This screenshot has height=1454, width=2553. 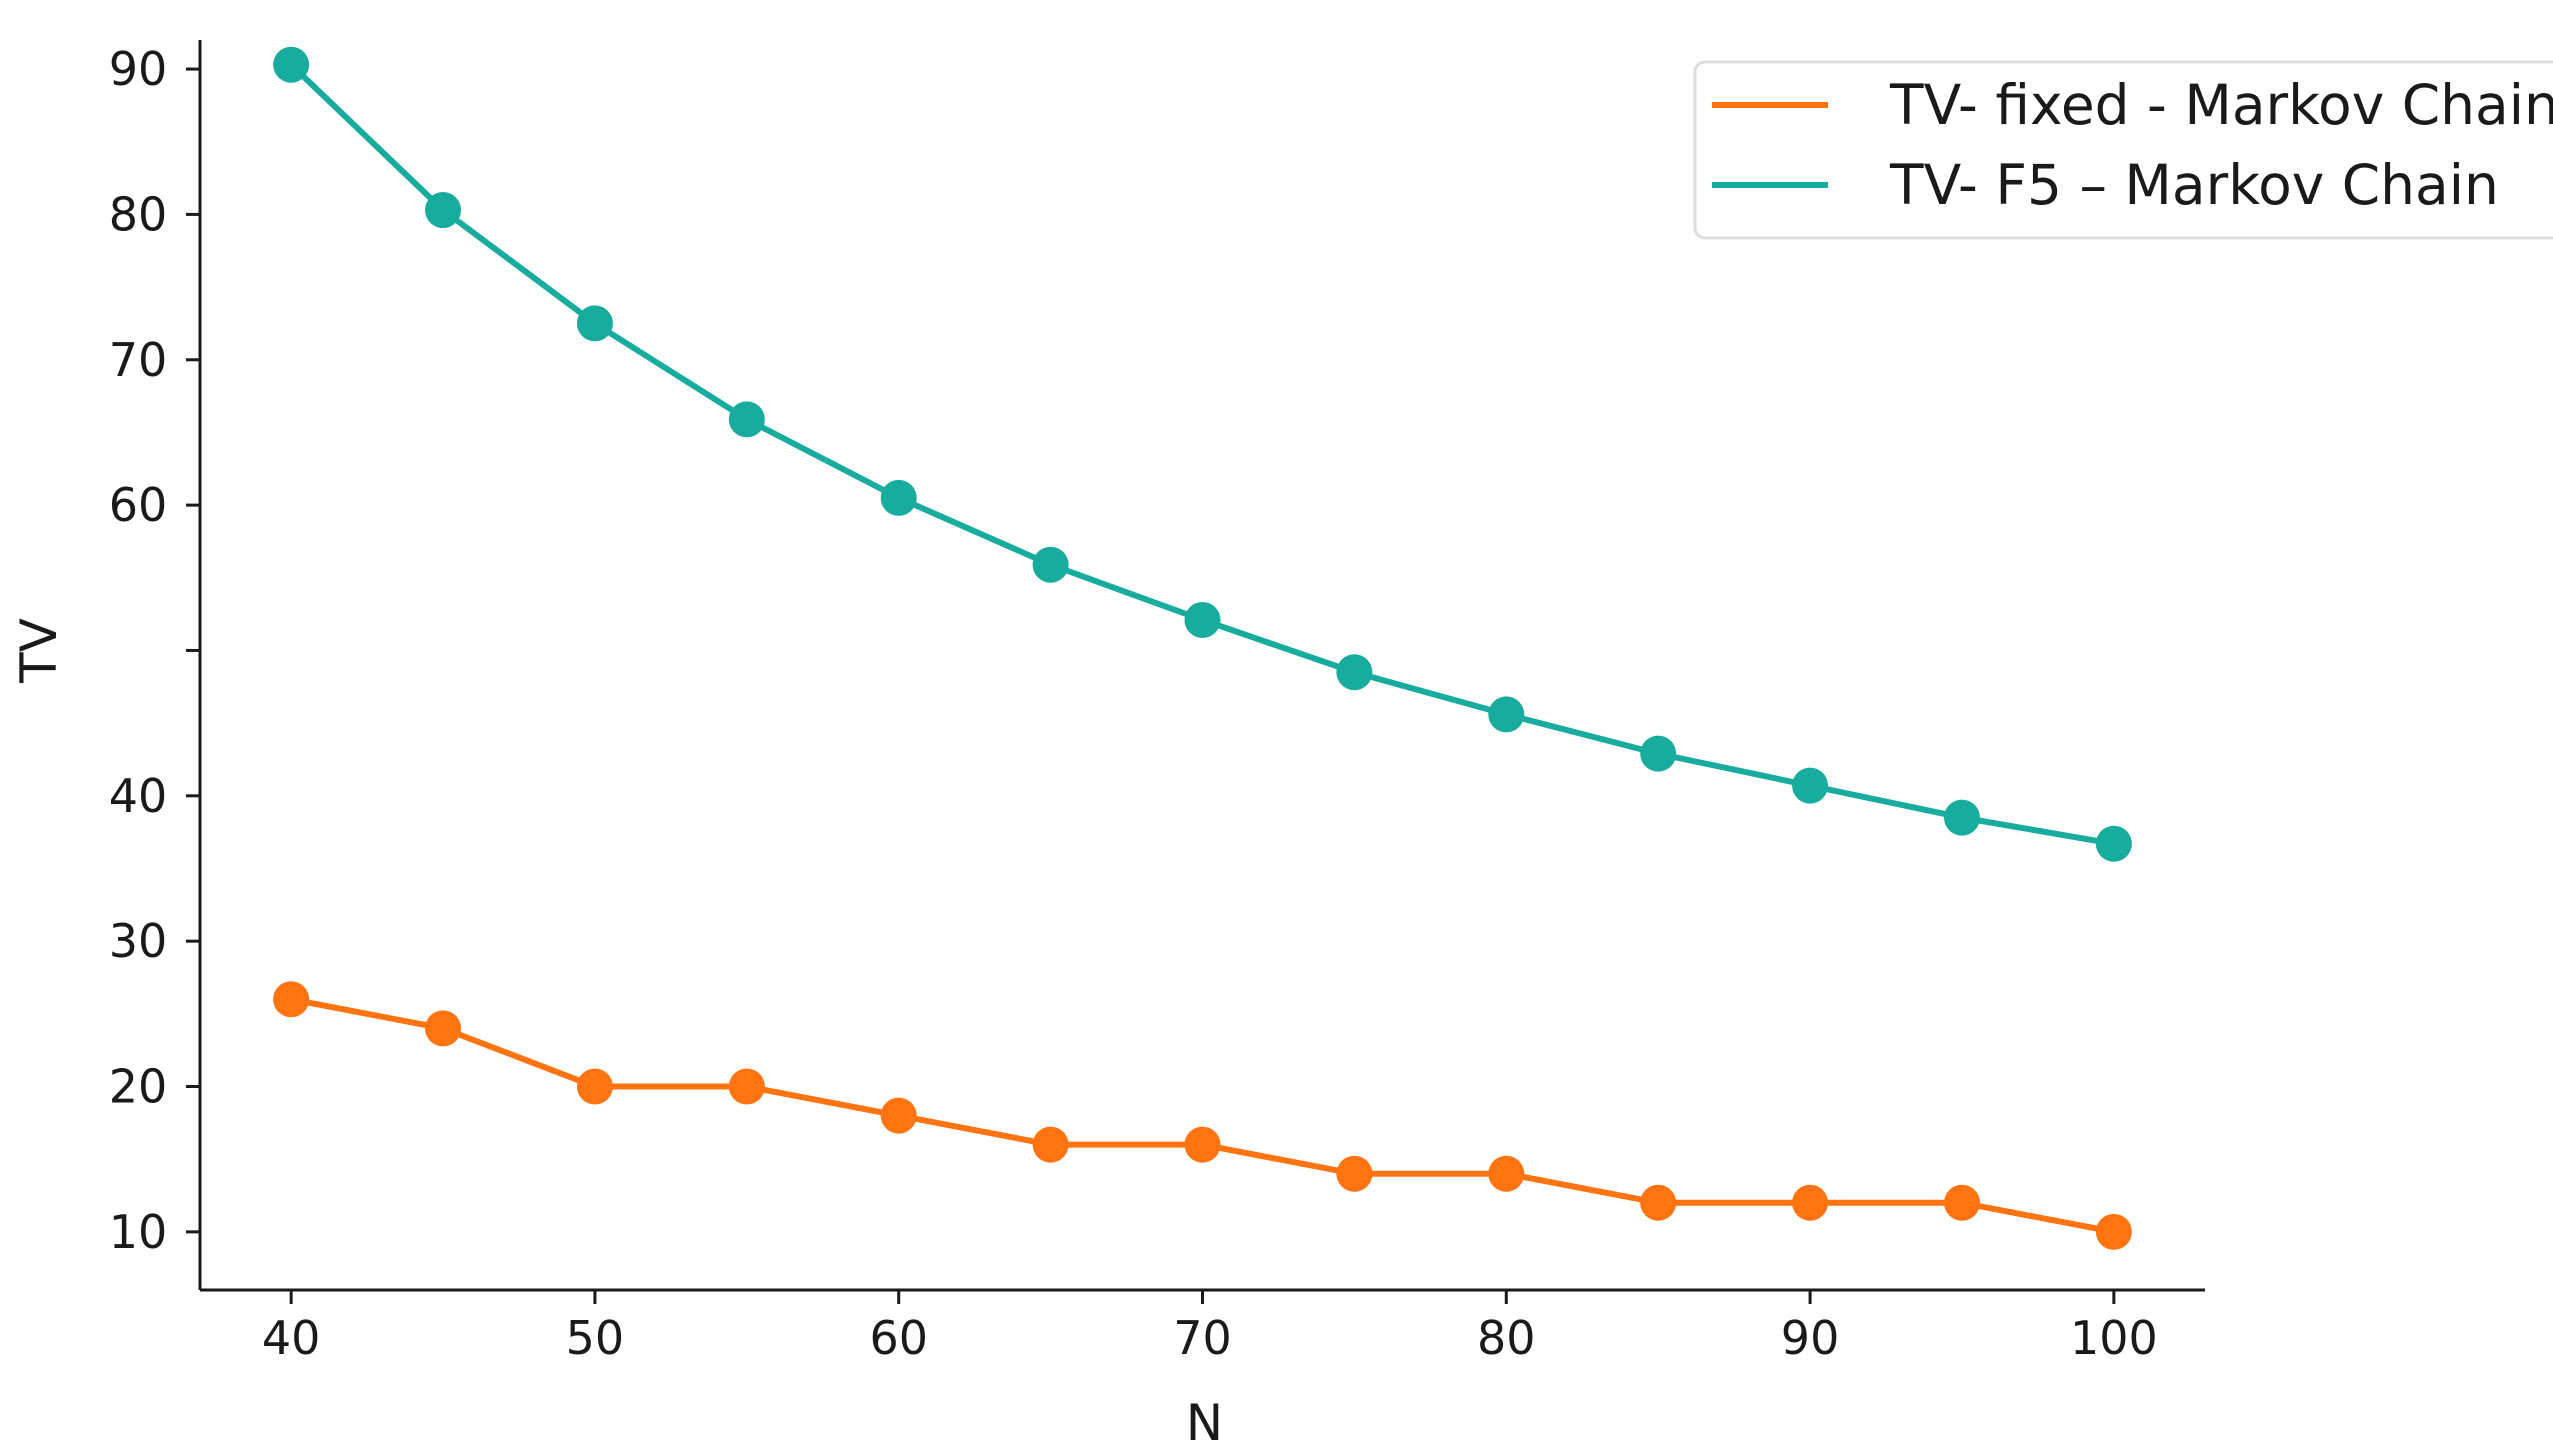 What do you see at coordinates (2194, 185) in the screenshot?
I see `legend-label: TV- F5 – Markov Chain` at bounding box center [2194, 185].